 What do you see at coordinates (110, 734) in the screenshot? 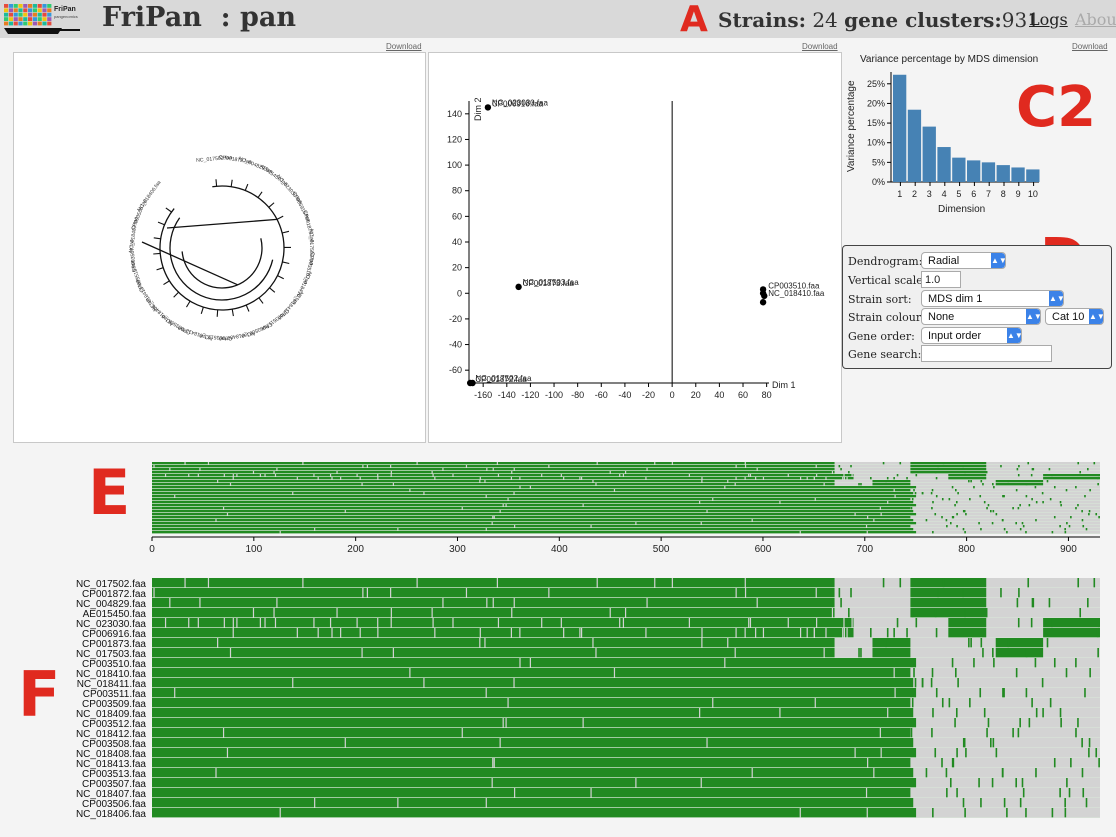
I see `strain-label: NC_018412.faa` at bounding box center [110, 734].